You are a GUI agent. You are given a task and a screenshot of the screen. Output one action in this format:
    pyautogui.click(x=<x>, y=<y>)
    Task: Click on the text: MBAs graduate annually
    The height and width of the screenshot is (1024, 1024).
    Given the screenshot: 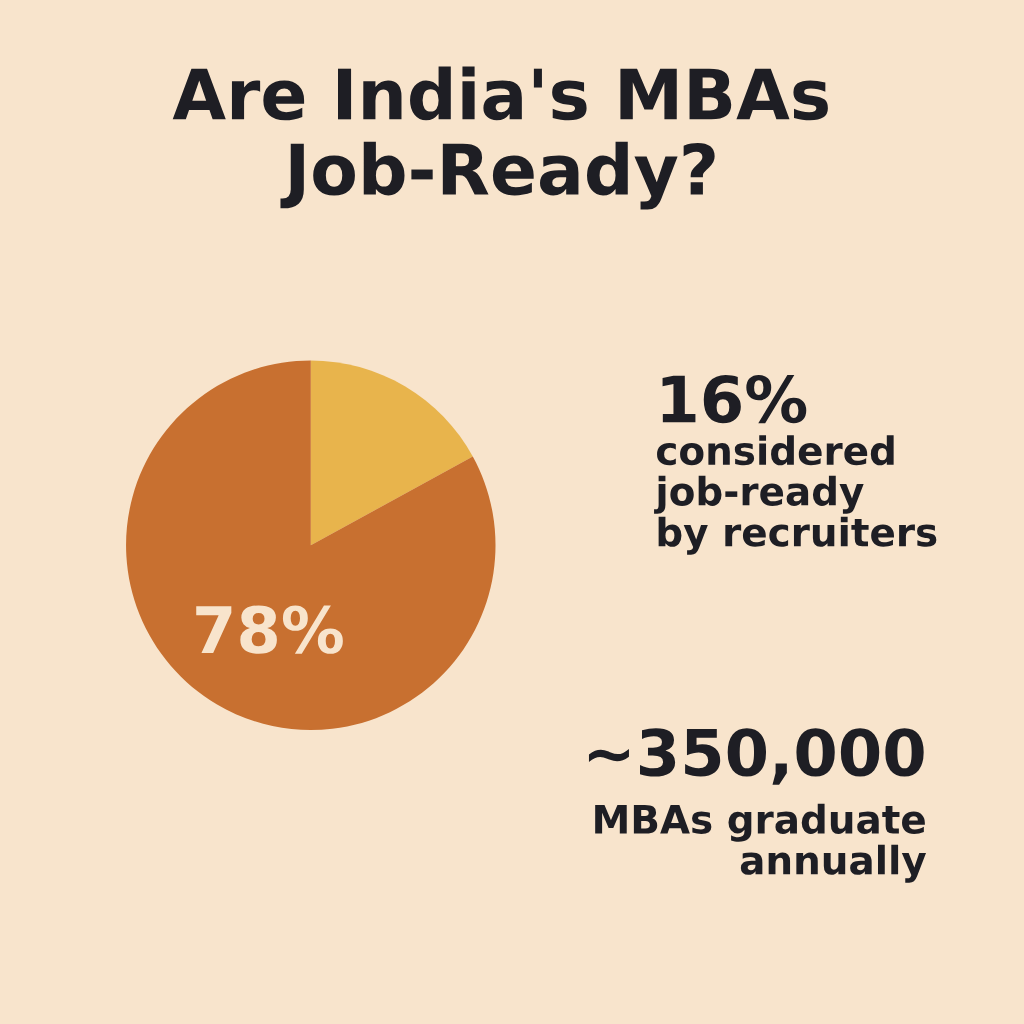 What is the action you would take?
    pyautogui.click(x=761, y=843)
    